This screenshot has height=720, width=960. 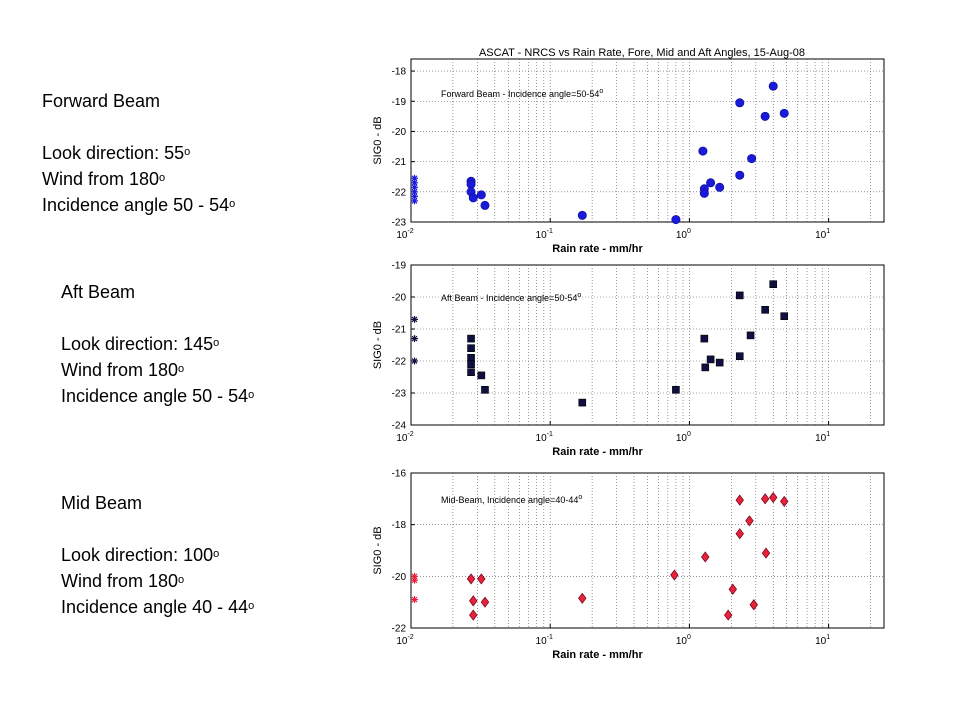 What do you see at coordinates (511, 297) in the screenshot?
I see `plot-annotation: Aft Beam - Incidence angle=50-54o` at bounding box center [511, 297].